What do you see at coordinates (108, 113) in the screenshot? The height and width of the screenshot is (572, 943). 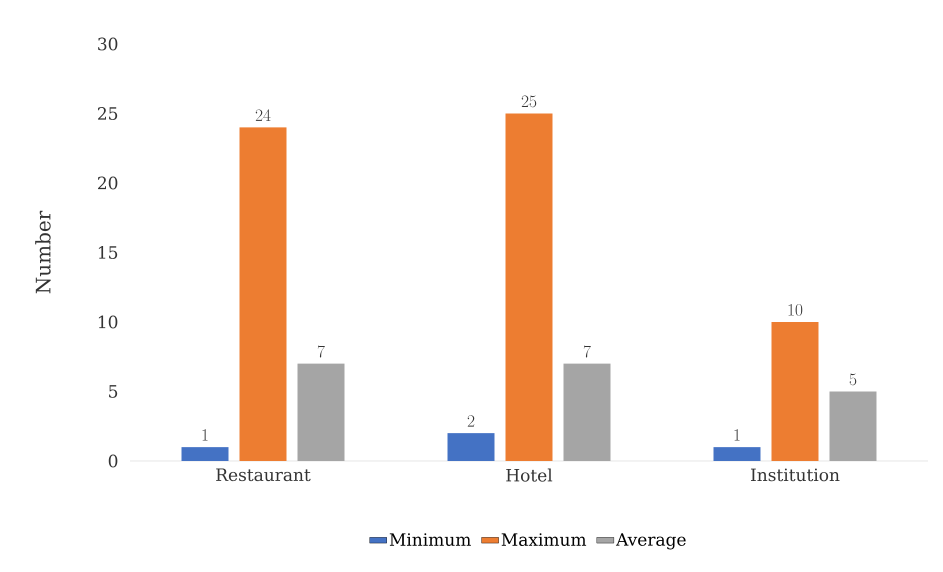 I see `y-tick-label: 25` at bounding box center [108, 113].